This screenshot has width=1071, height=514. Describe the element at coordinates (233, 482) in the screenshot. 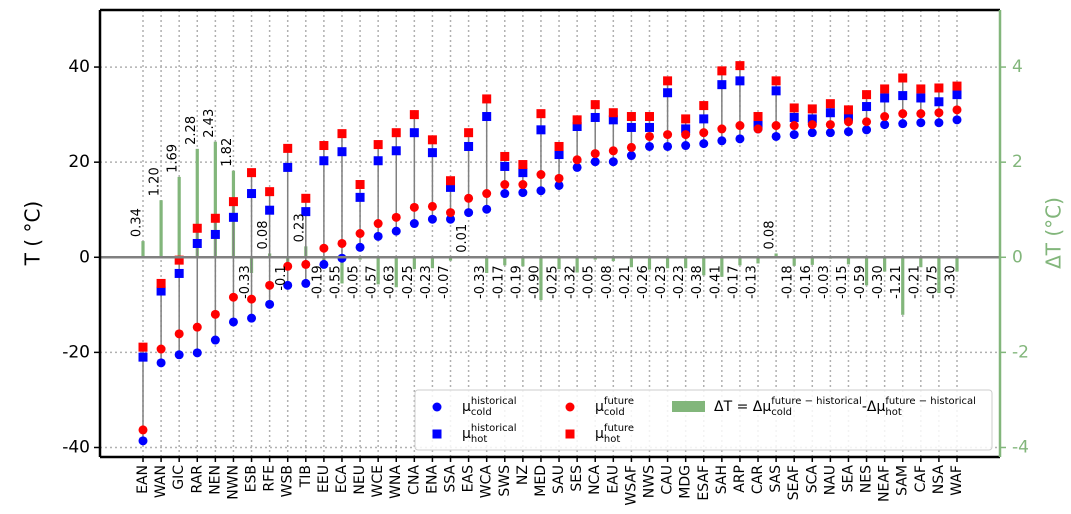

I see `x-tick-label: NWN` at that location.